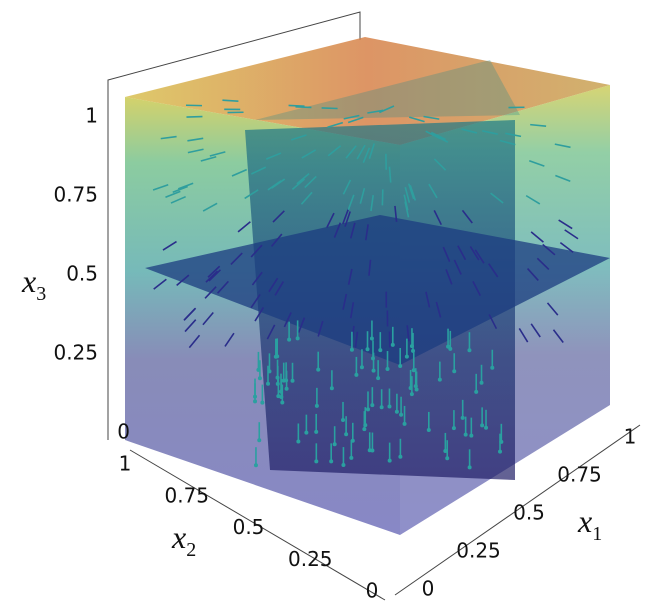 This screenshot has width=653, height=615. I want to click on x3-tick-label: 1, so click(91, 116).